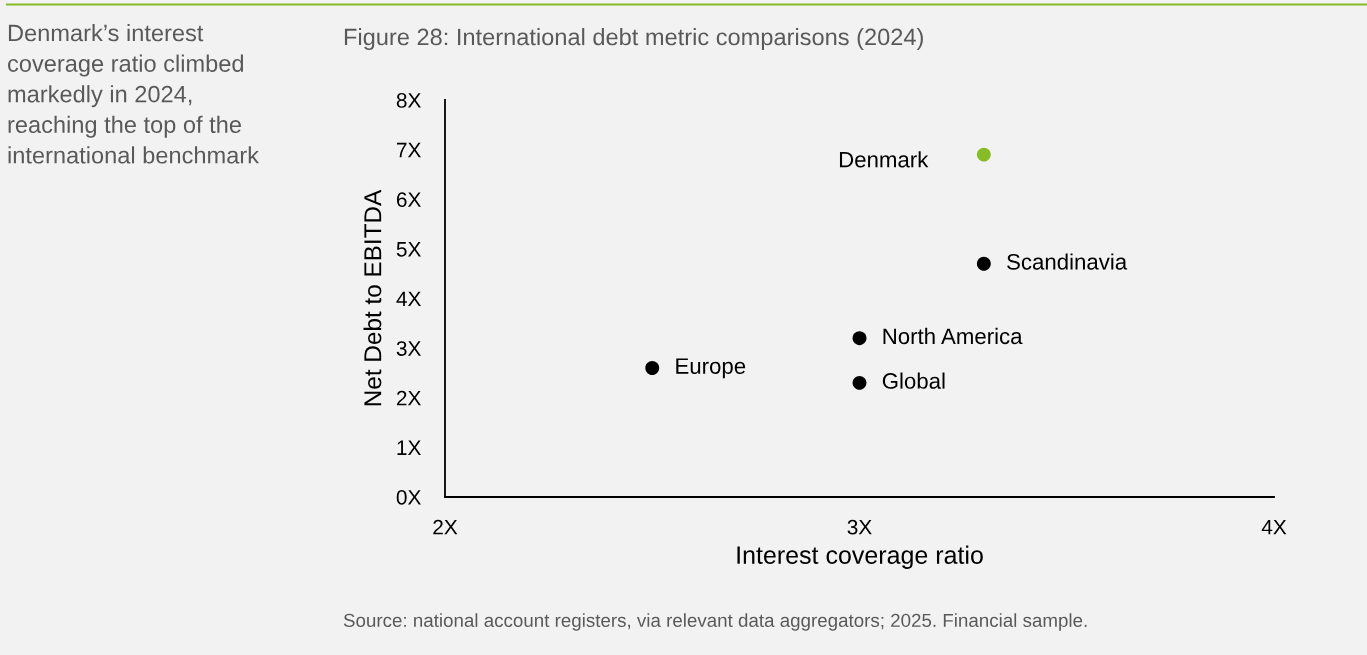  I want to click on source-note: Source: national account registers, via relevant data aggregators; 2025. Financial sample., so click(715, 622).